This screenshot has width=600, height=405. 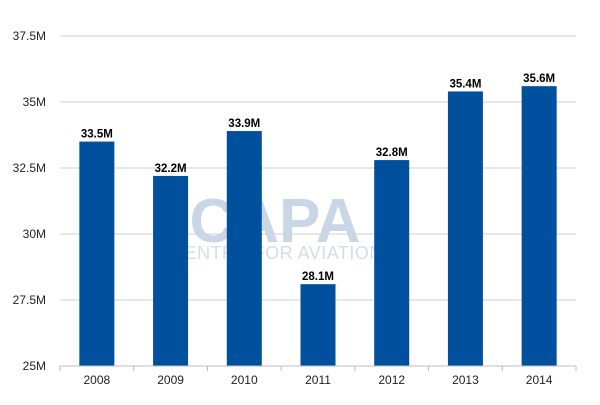 I want to click on x-tick-label: 2009, so click(x=170, y=380).